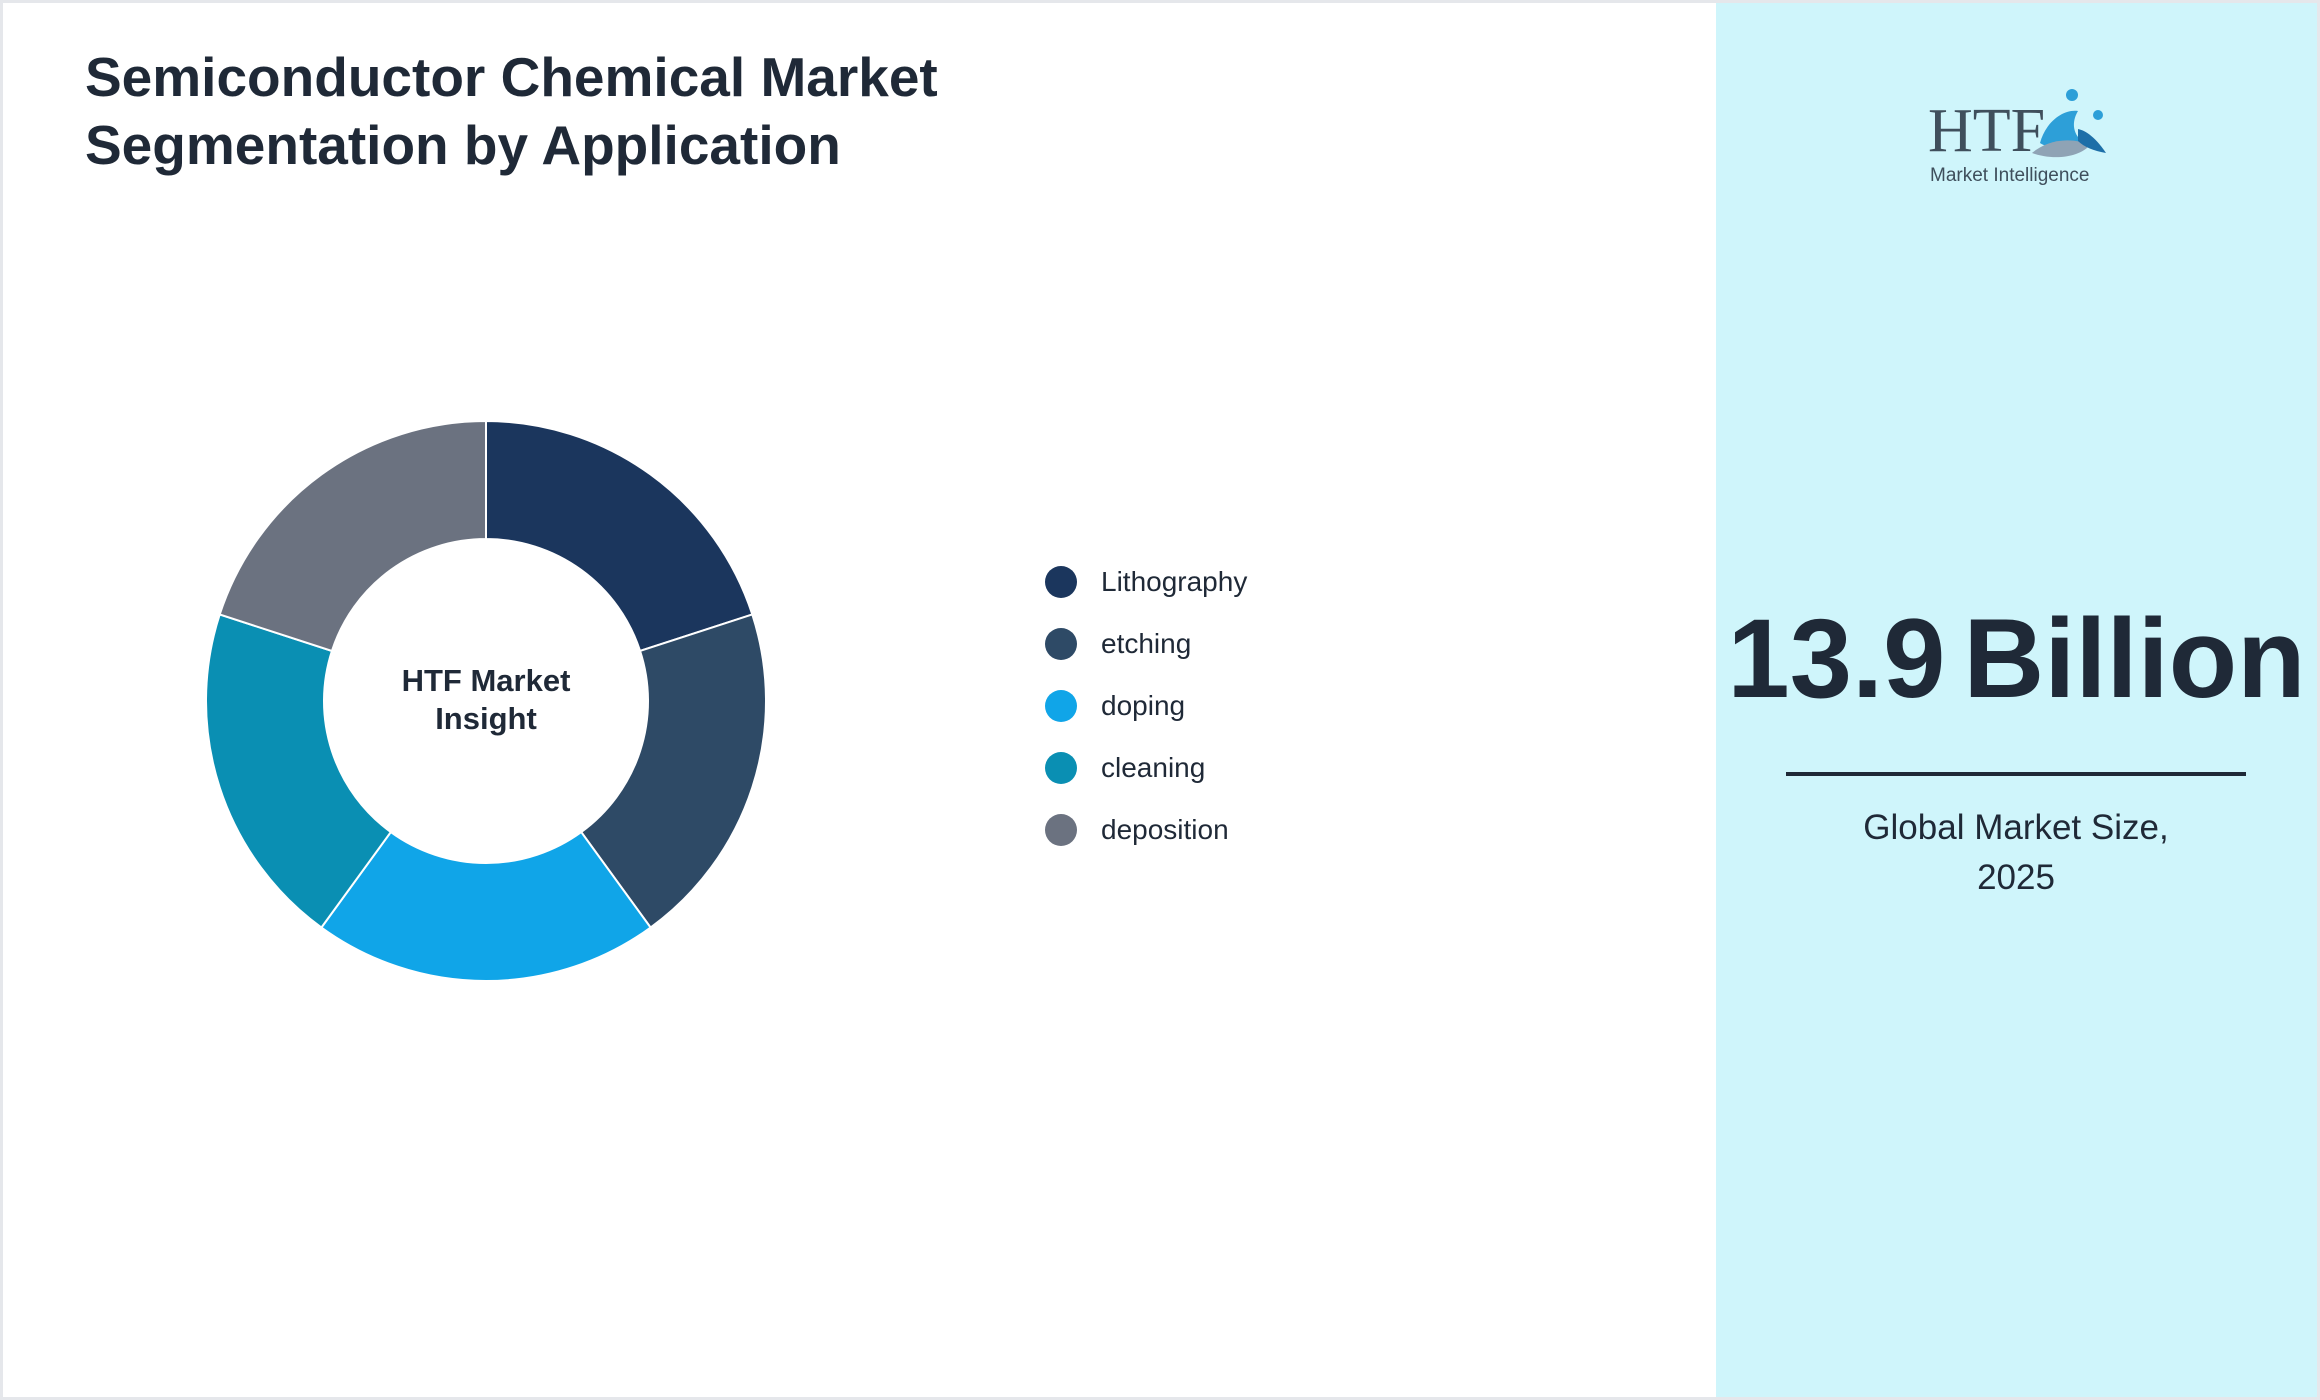  What do you see at coordinates (1174, 581) in the screenshot?
I see `legend-label: Lithography` at bounding box center [1174, 581].